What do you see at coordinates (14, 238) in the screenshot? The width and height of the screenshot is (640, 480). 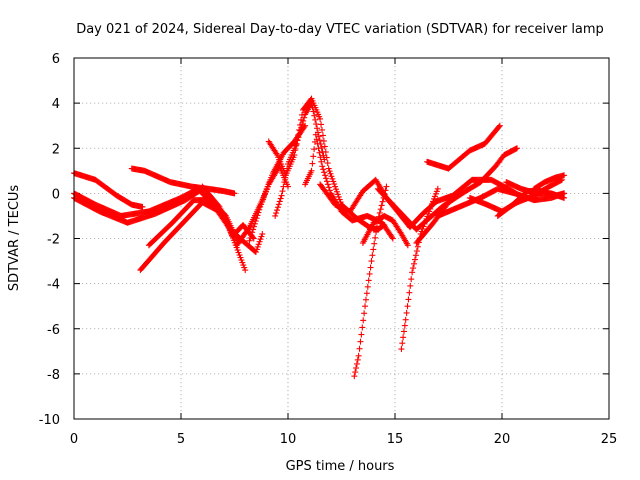 I see `y-axis-label: SDTVAR / TECUs` at bounding box center [14, 238].